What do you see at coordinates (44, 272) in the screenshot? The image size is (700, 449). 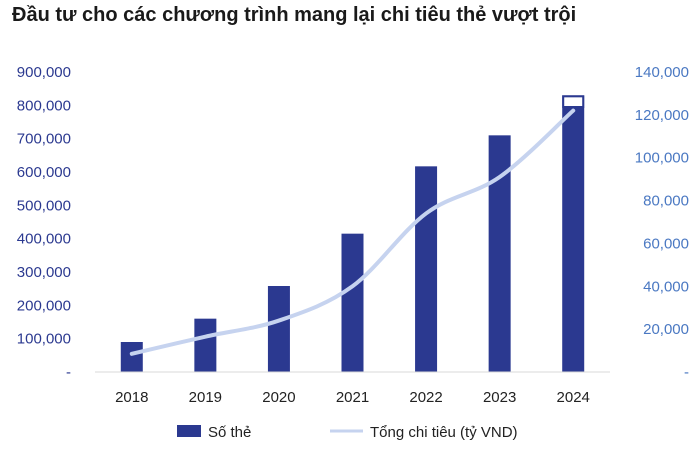 I see `left-axis-tick-label: 300,000` at bounding box center [44, 272].